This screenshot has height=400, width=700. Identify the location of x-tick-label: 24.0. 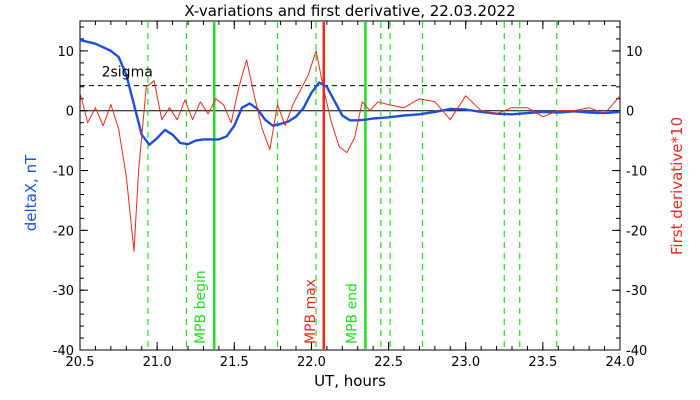
(620, 362).